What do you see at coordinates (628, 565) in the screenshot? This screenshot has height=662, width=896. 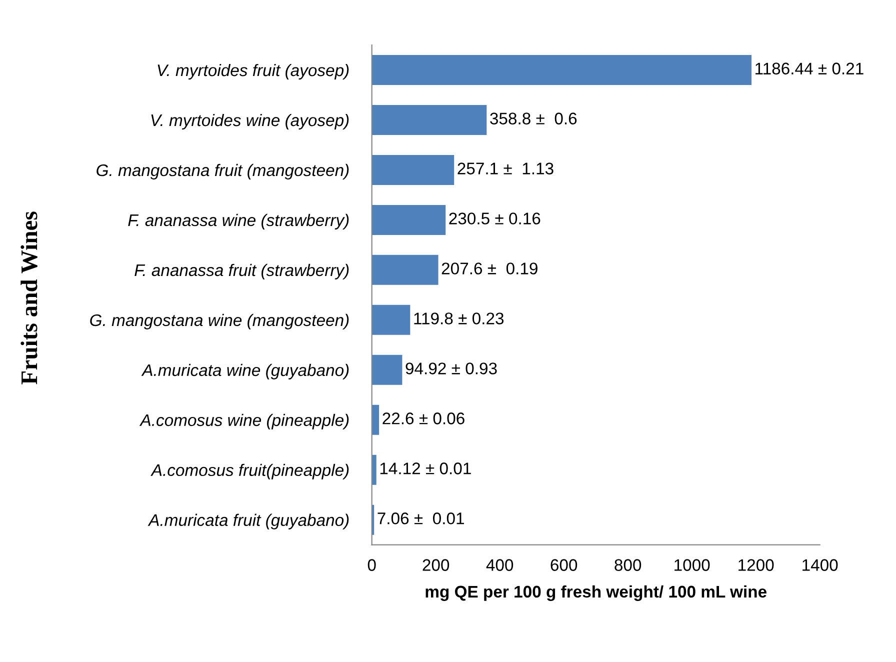 I see `x-tick-label: 800` at bounding box center [628, 565].